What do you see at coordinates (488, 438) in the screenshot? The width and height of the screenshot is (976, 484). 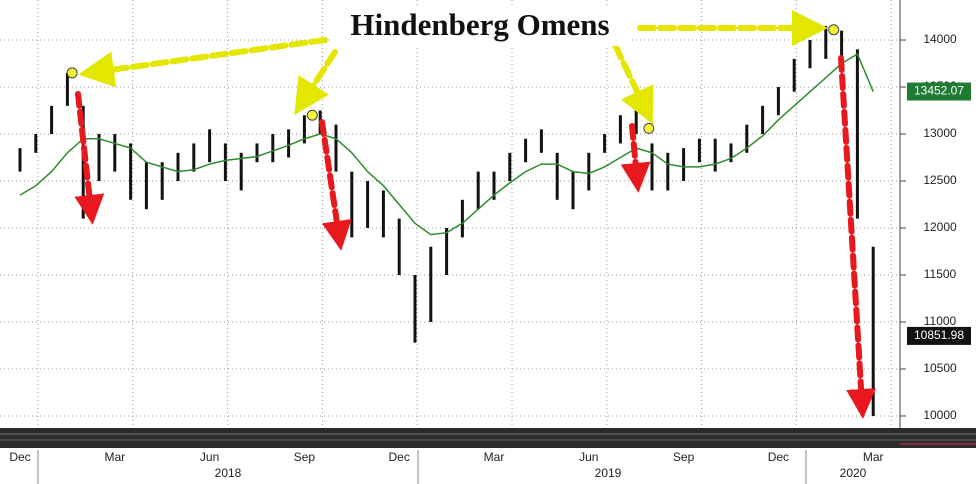 I see `volume-strip` at bounding box center [488, 438].